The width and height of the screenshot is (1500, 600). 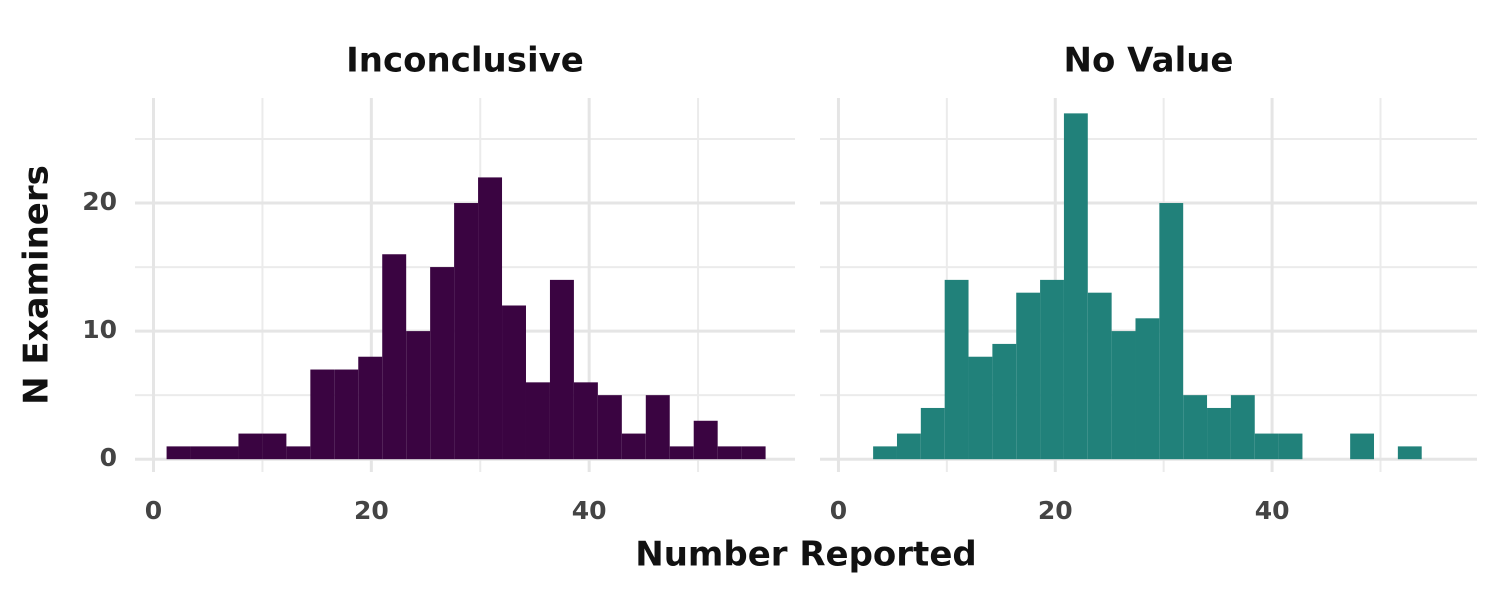 What do you see at coordinates (37, 285) in the screenshot?
I see `y-axis-title: N Examiners` at bounding box center [37, 285].